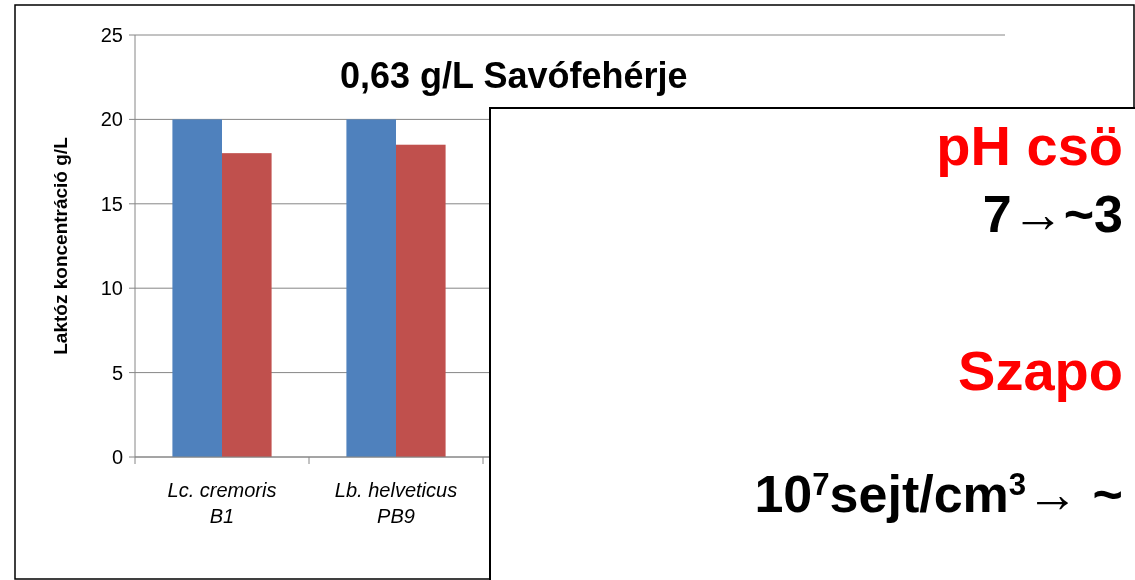  I want to click on y-axis-title: Laktóz koncentráció g/L, so click(60, 245).